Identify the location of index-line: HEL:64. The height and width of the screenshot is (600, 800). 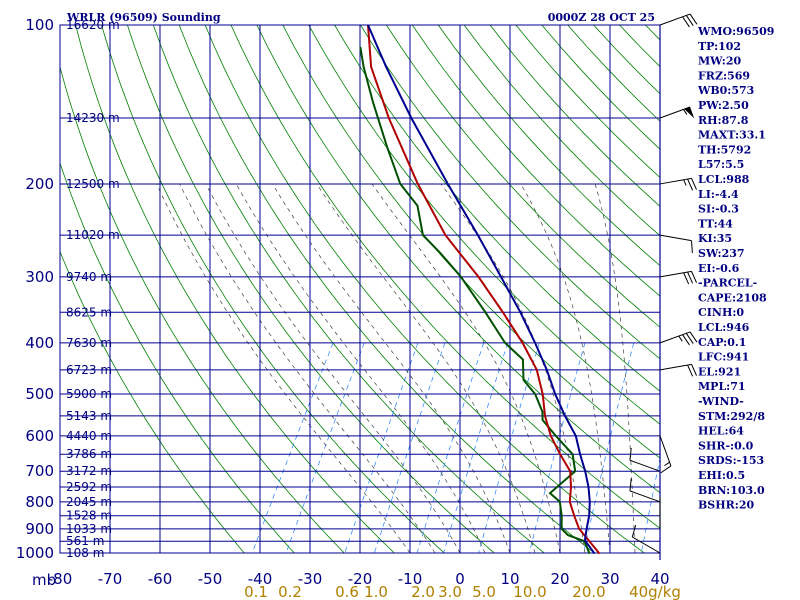
(721, 431).